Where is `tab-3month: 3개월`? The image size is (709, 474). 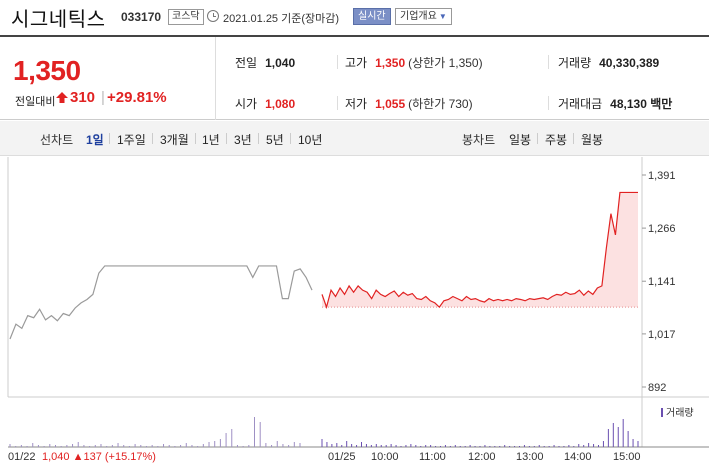 tab-3month: 3개월 is located at coordinates (174, 140).